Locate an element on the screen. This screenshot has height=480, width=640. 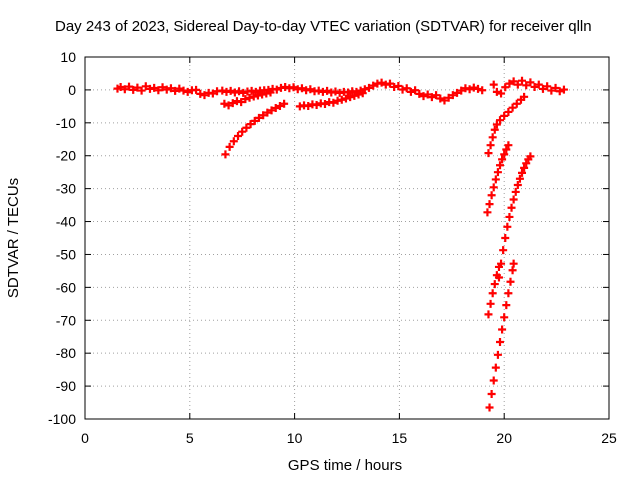
y-tick-label: -40 is located at coordinates (66, 222).